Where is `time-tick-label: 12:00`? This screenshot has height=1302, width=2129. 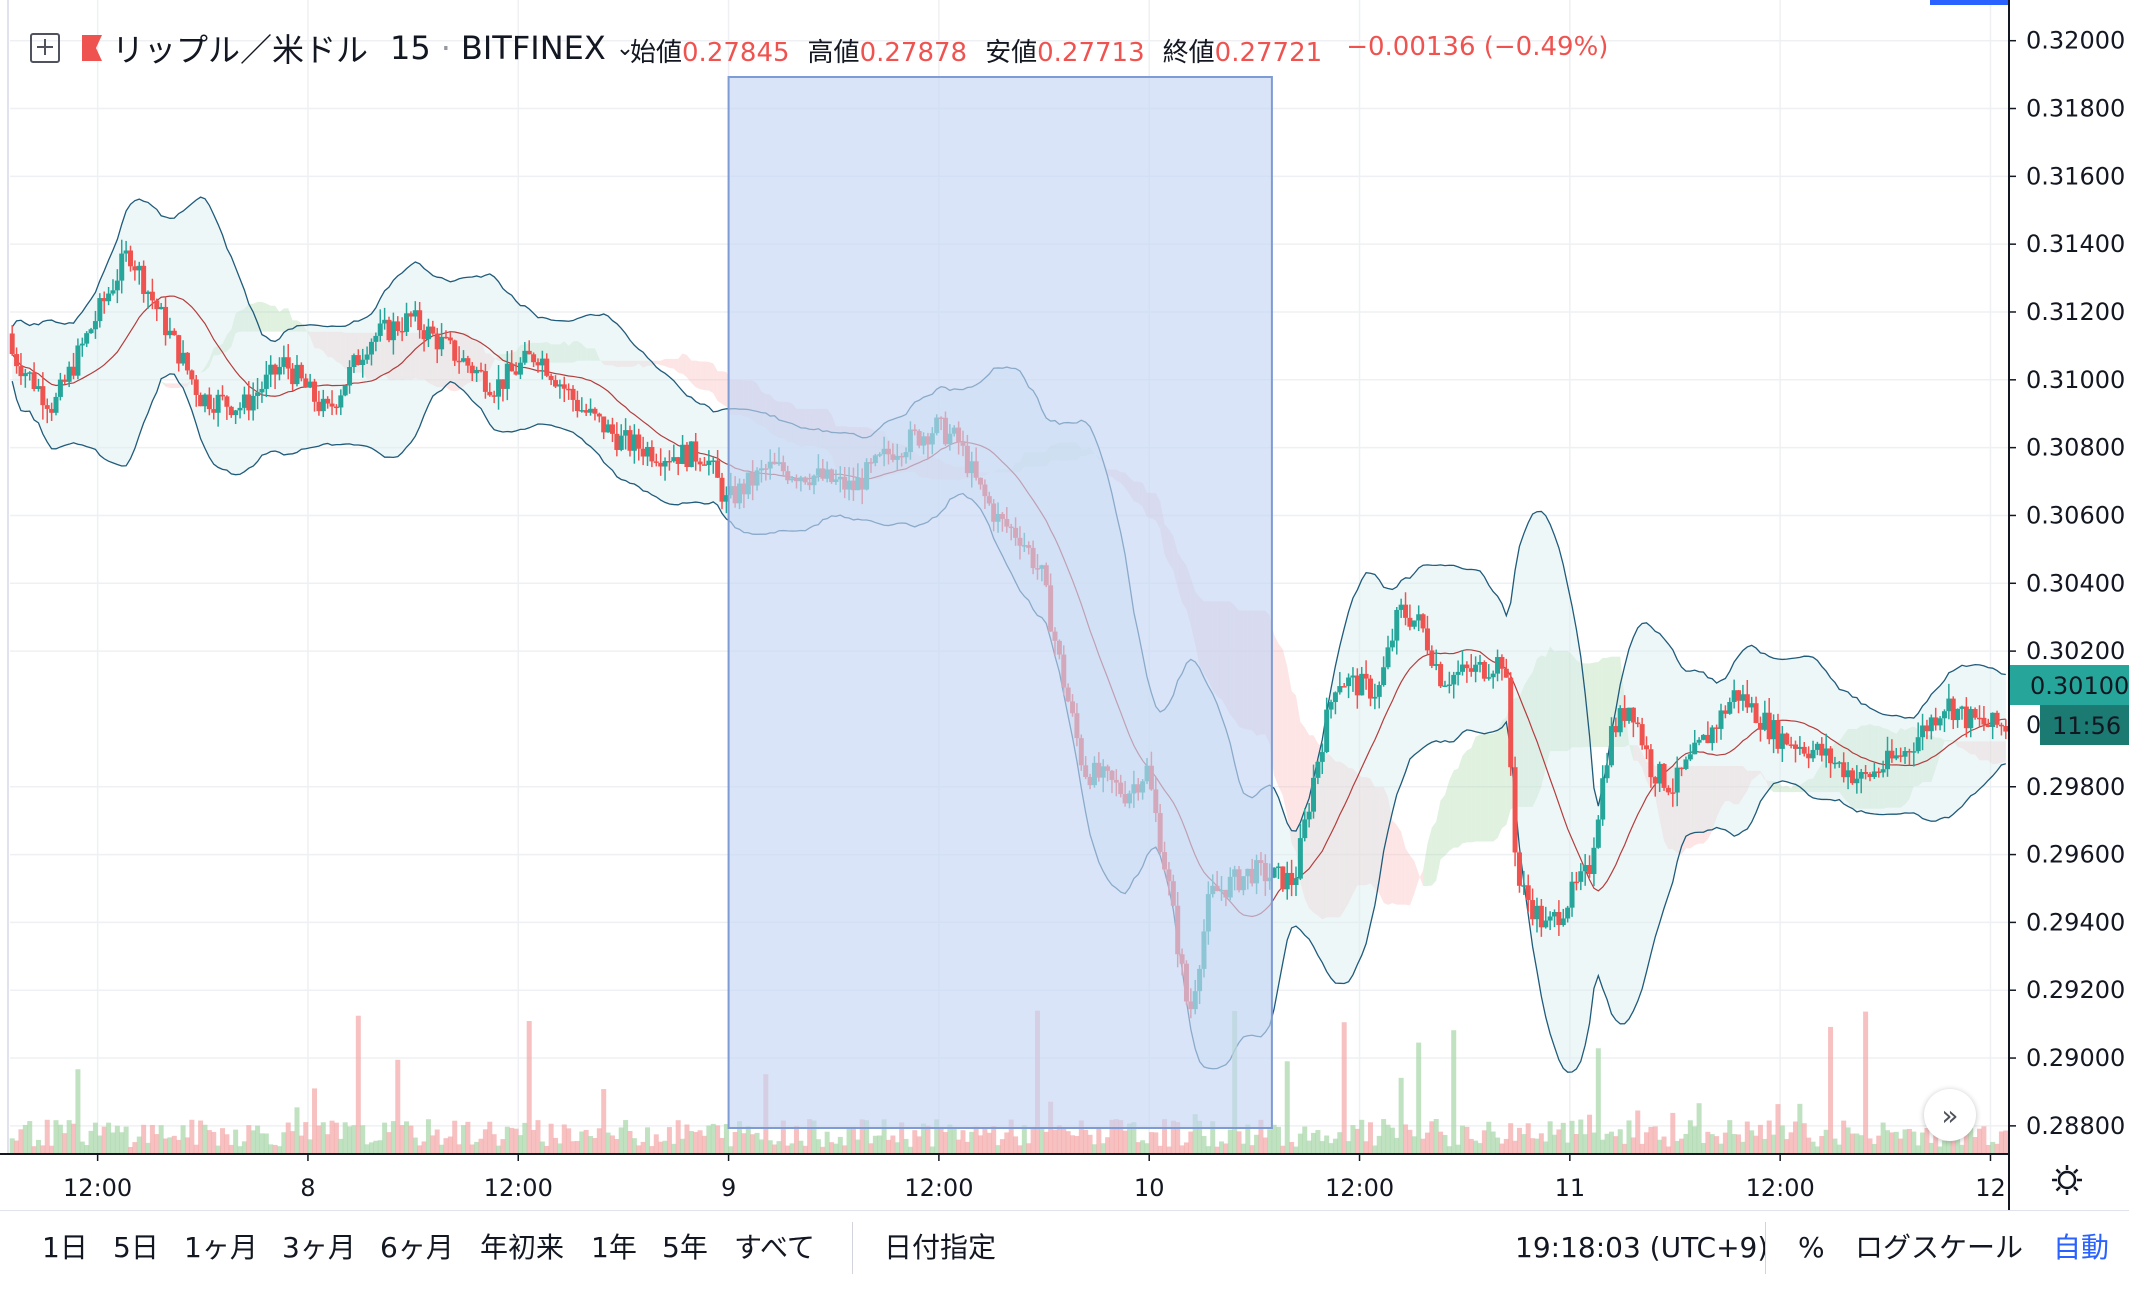
time-tick-label: 12:00 is located at coordinates (1359, 1188).